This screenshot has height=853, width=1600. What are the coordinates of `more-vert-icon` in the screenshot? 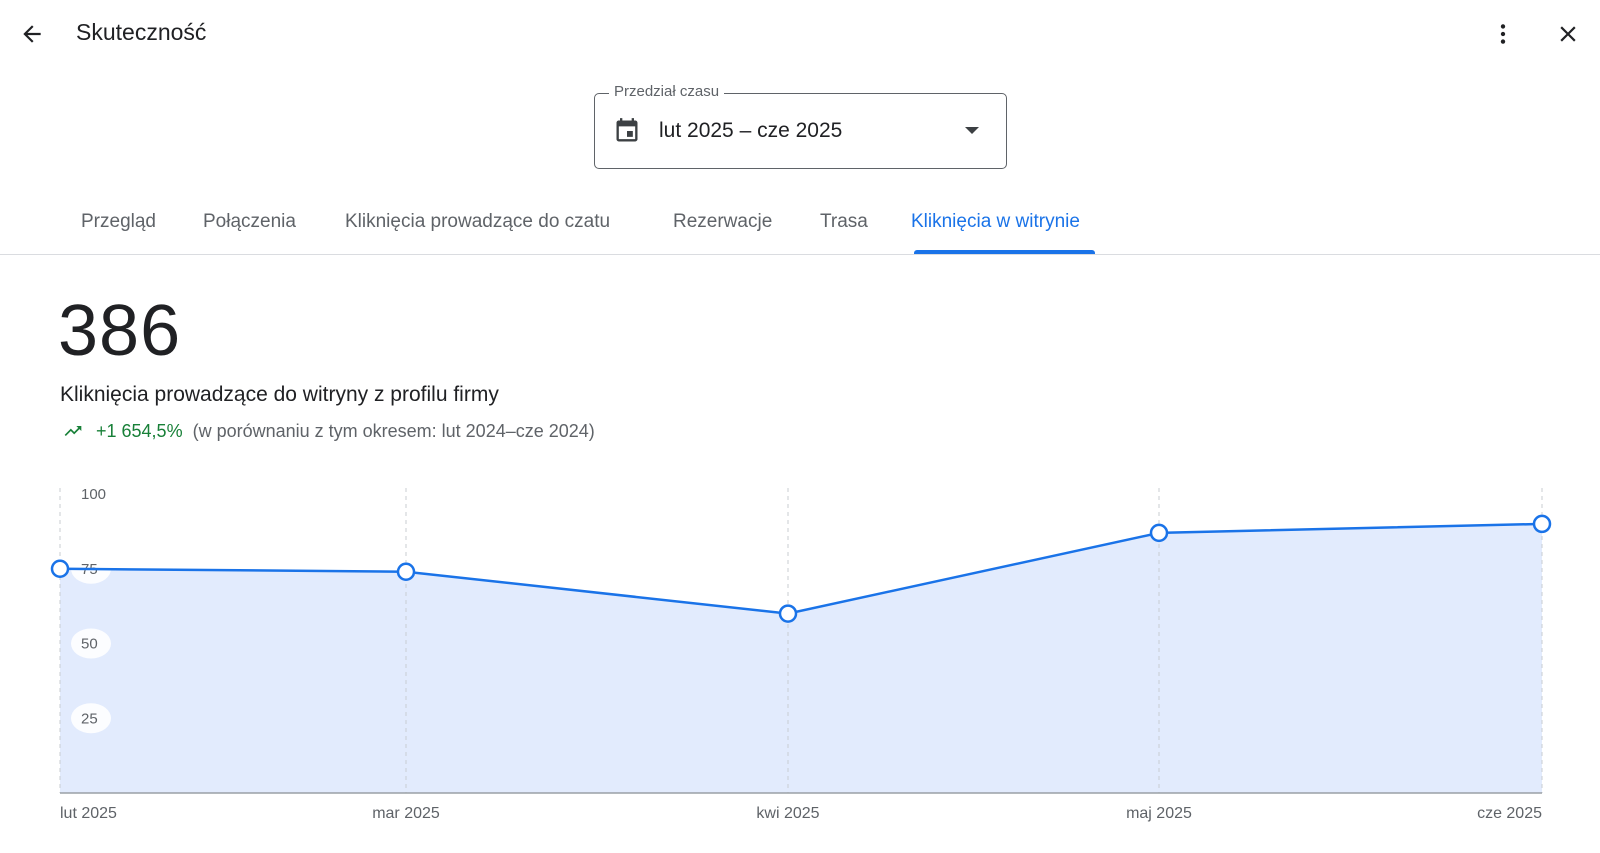 It's located at (1503, 34).